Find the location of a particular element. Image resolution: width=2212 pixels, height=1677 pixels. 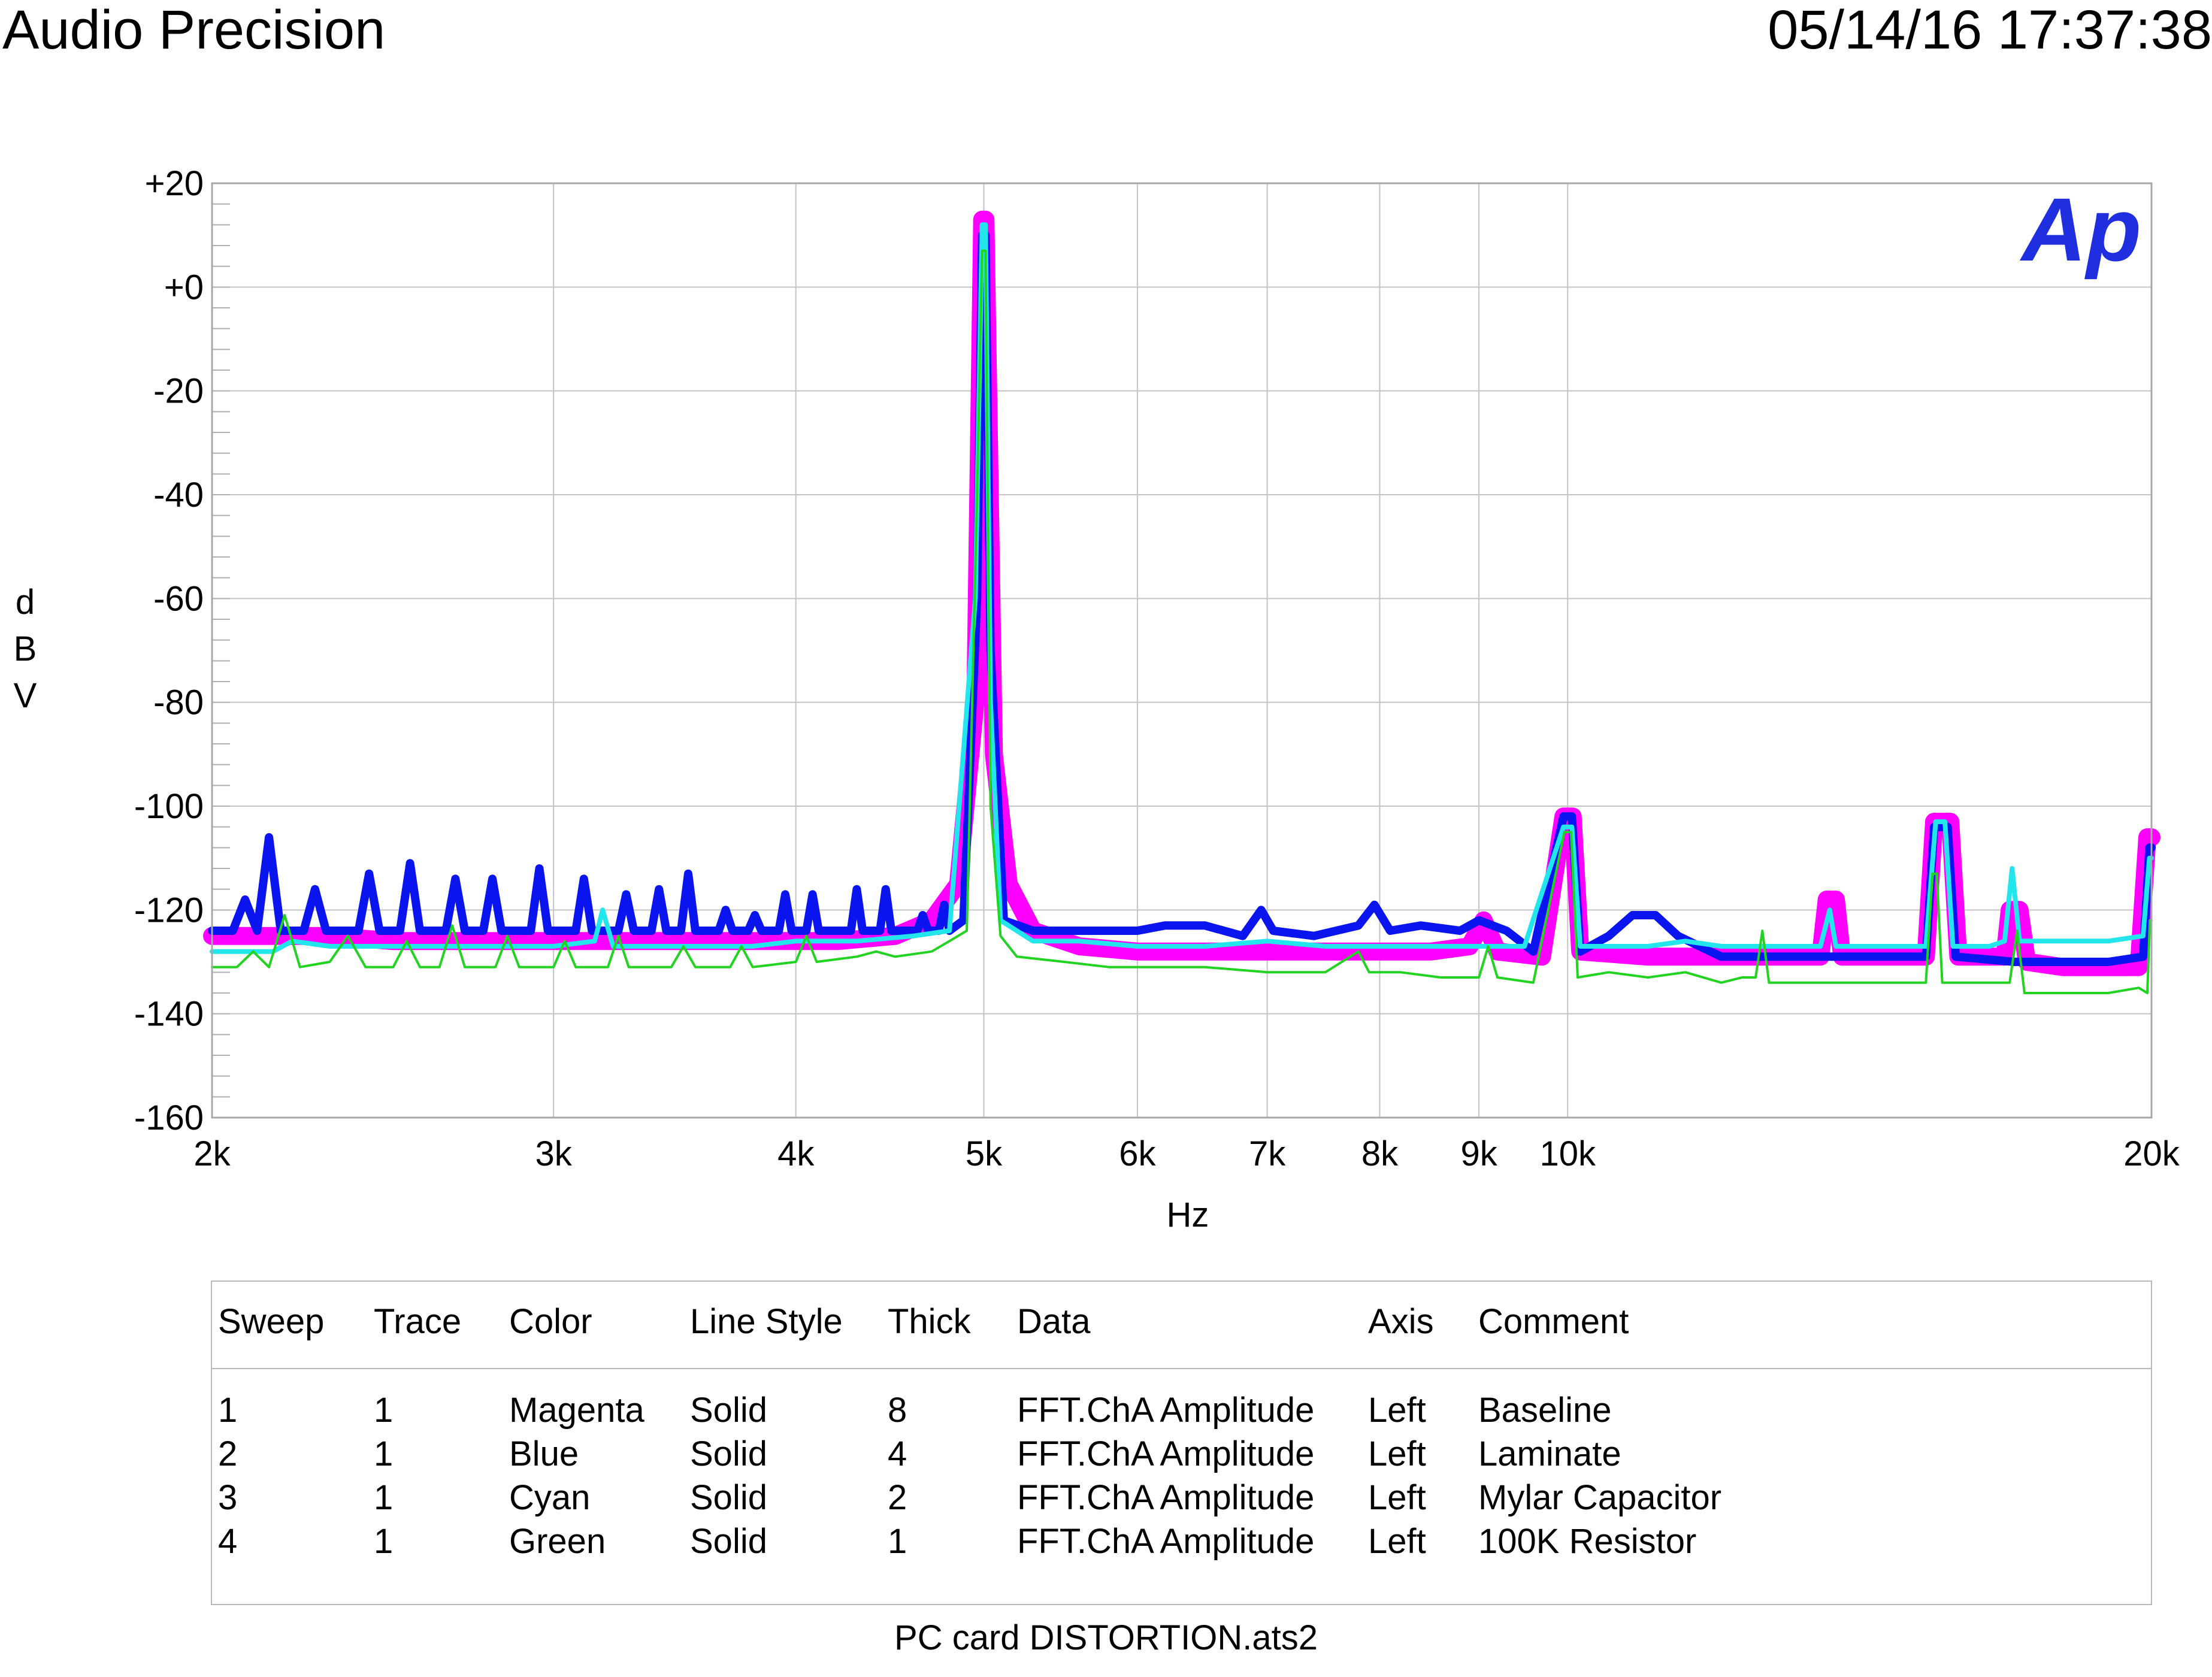

x-tick-label: 7k is located at coordinates (1267, 1153).